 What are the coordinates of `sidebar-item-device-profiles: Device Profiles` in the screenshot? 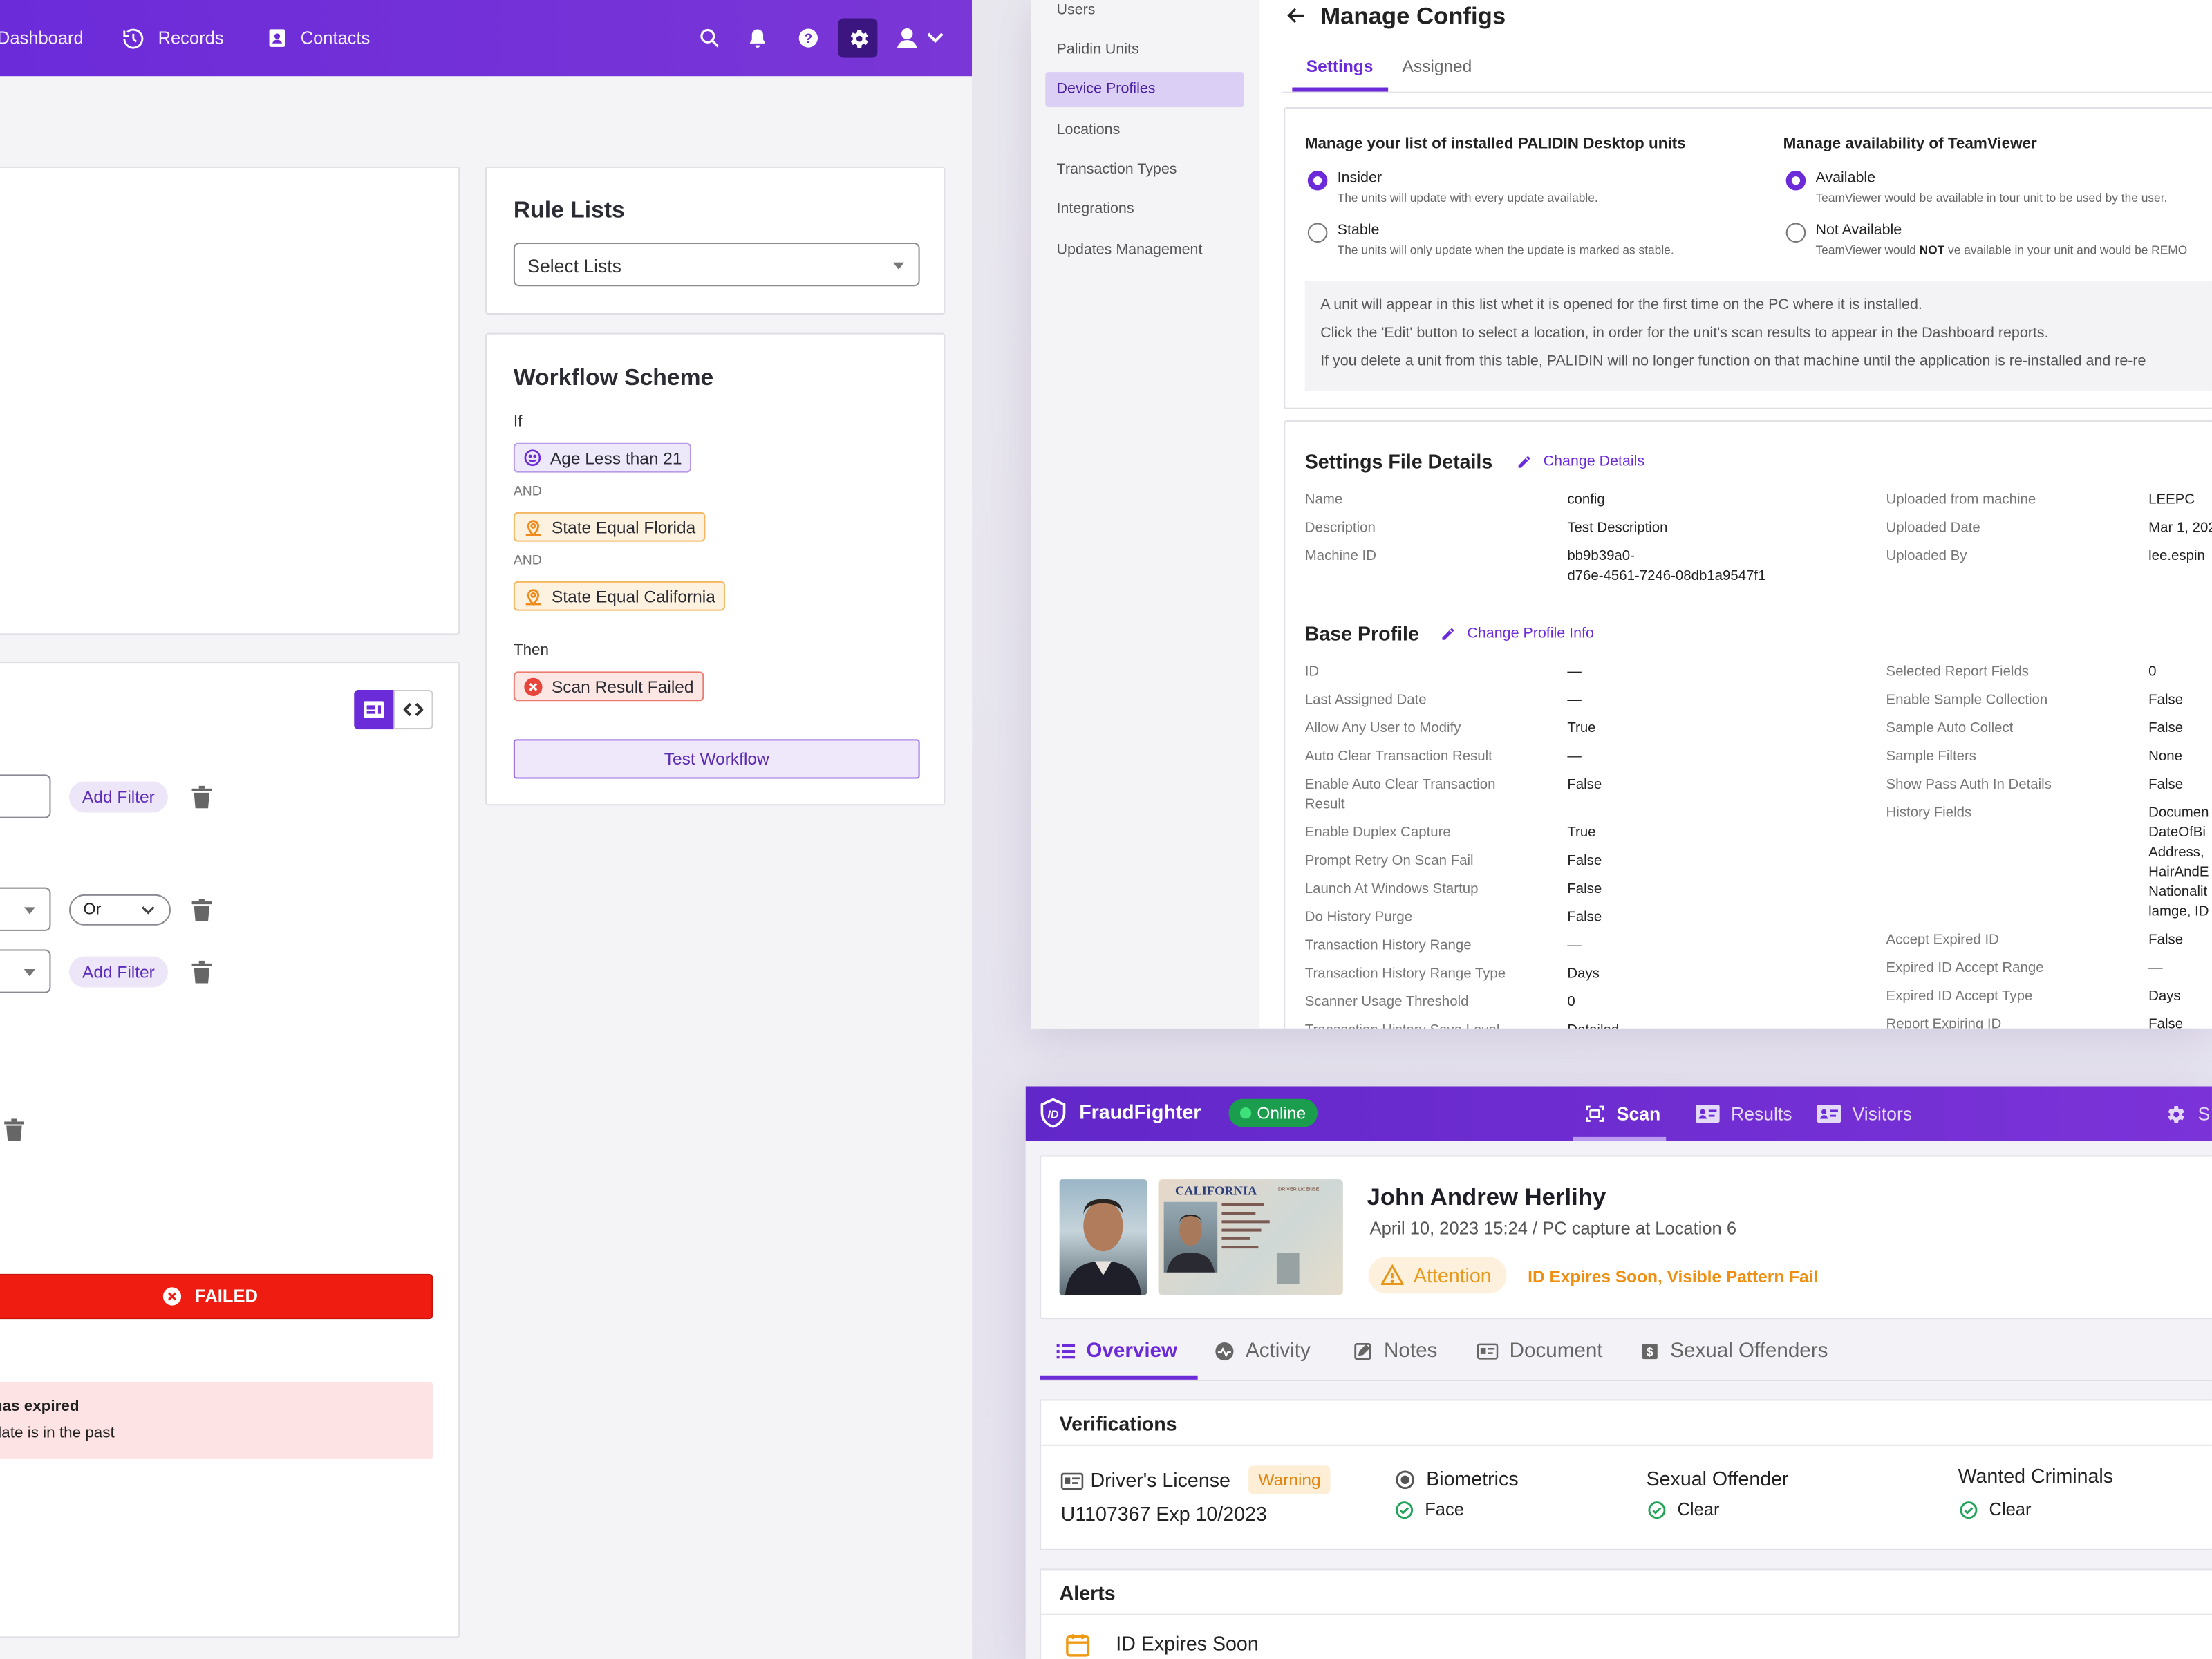 It's located at (1145, 90).